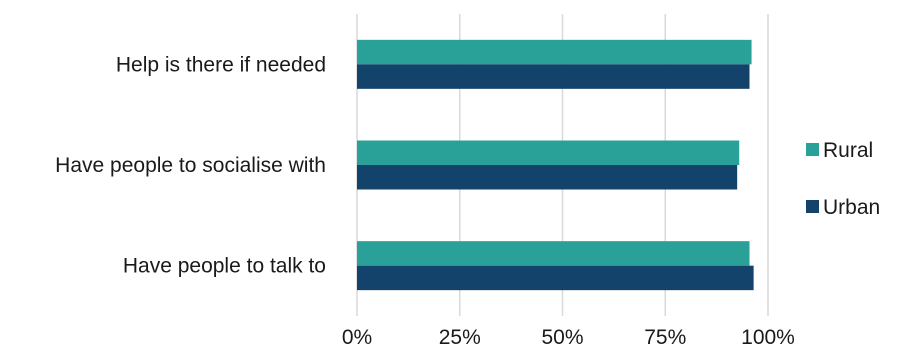 The image size is (899, 354). Describe the element at coordinates (221, 64) in the screenshot. I see `category-label: Help is there if needed` at that location.